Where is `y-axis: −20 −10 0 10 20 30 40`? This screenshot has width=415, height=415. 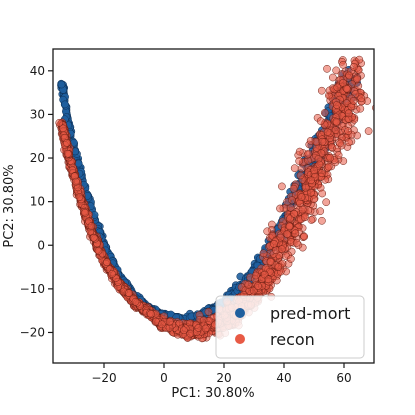 y-axis: −20 −10 0 10 20 30 40 is located at coordinates (36, 201).